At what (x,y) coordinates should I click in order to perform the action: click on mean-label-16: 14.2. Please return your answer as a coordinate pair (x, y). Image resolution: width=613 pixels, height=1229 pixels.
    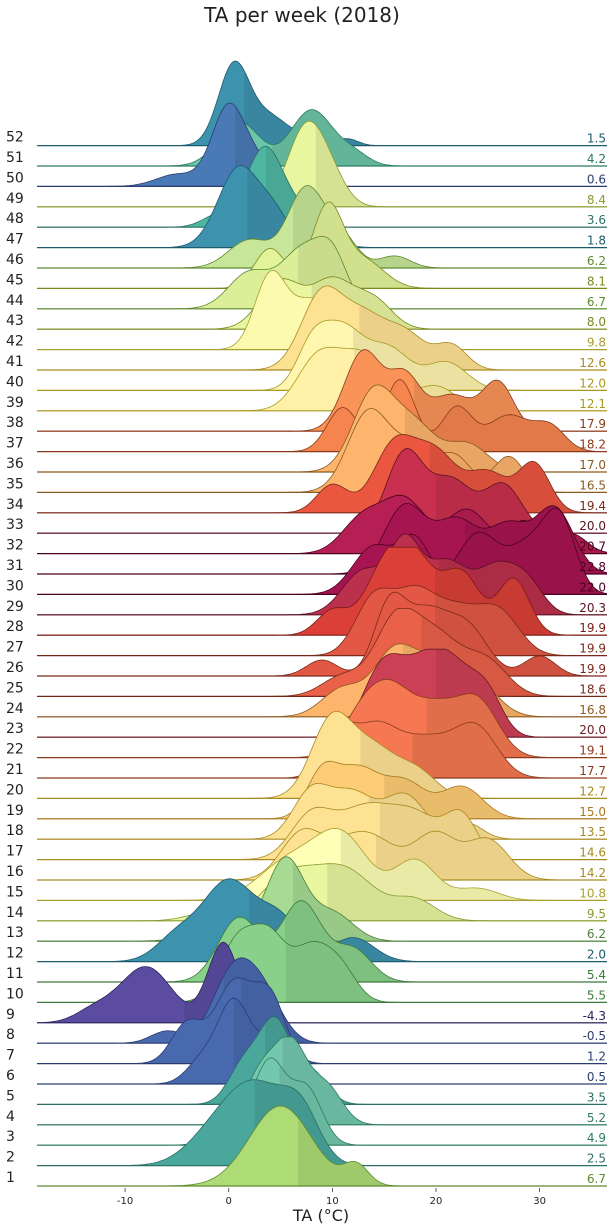
    Looking at the image, I should click on (592, 873).